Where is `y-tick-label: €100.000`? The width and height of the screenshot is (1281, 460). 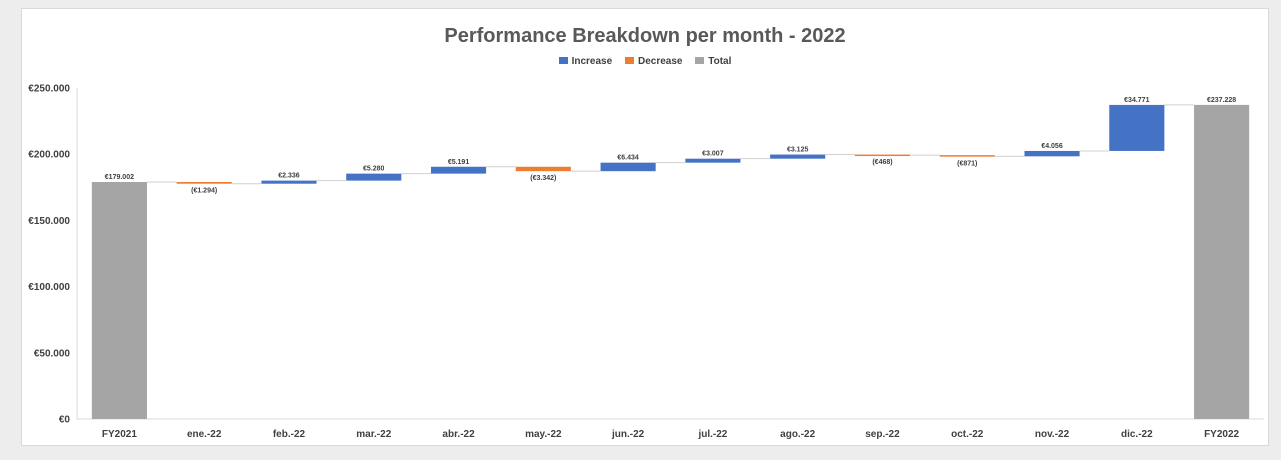
y-tick-label: €100.000 is located at coordinates (49, 287).